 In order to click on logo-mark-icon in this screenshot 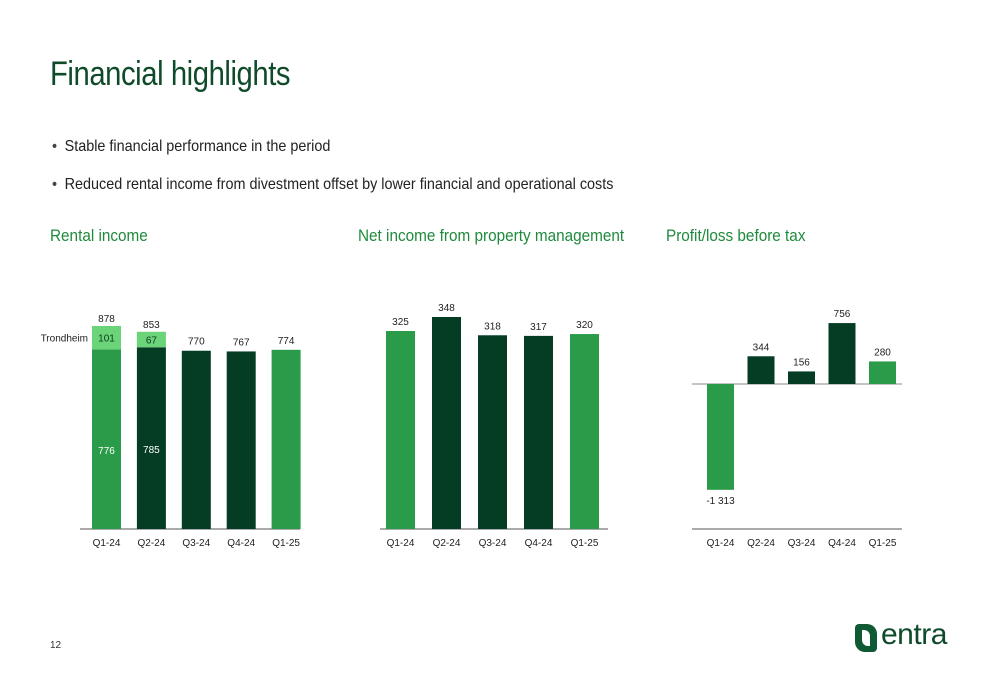, I will do `click(866, 638)`.